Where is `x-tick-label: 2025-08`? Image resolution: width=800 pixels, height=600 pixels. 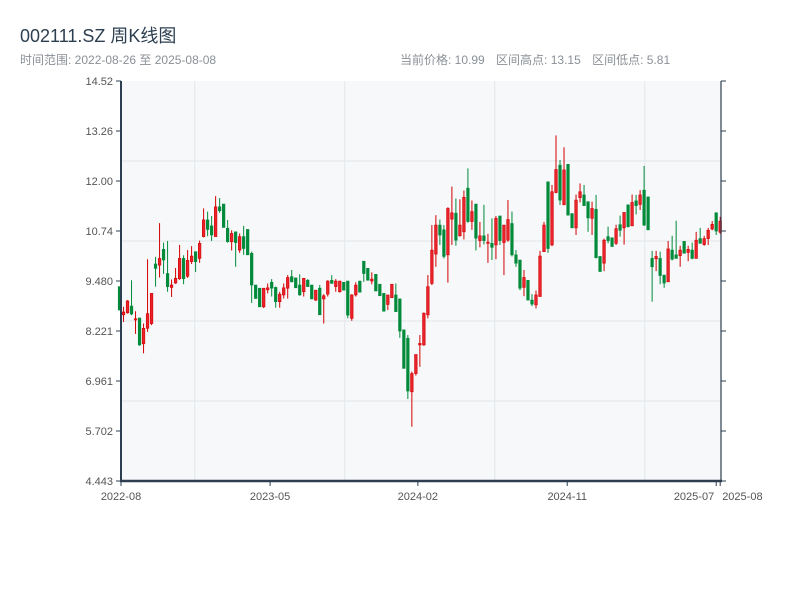
x-tick-label: 2025-08 is located at coordinates (742, 497).